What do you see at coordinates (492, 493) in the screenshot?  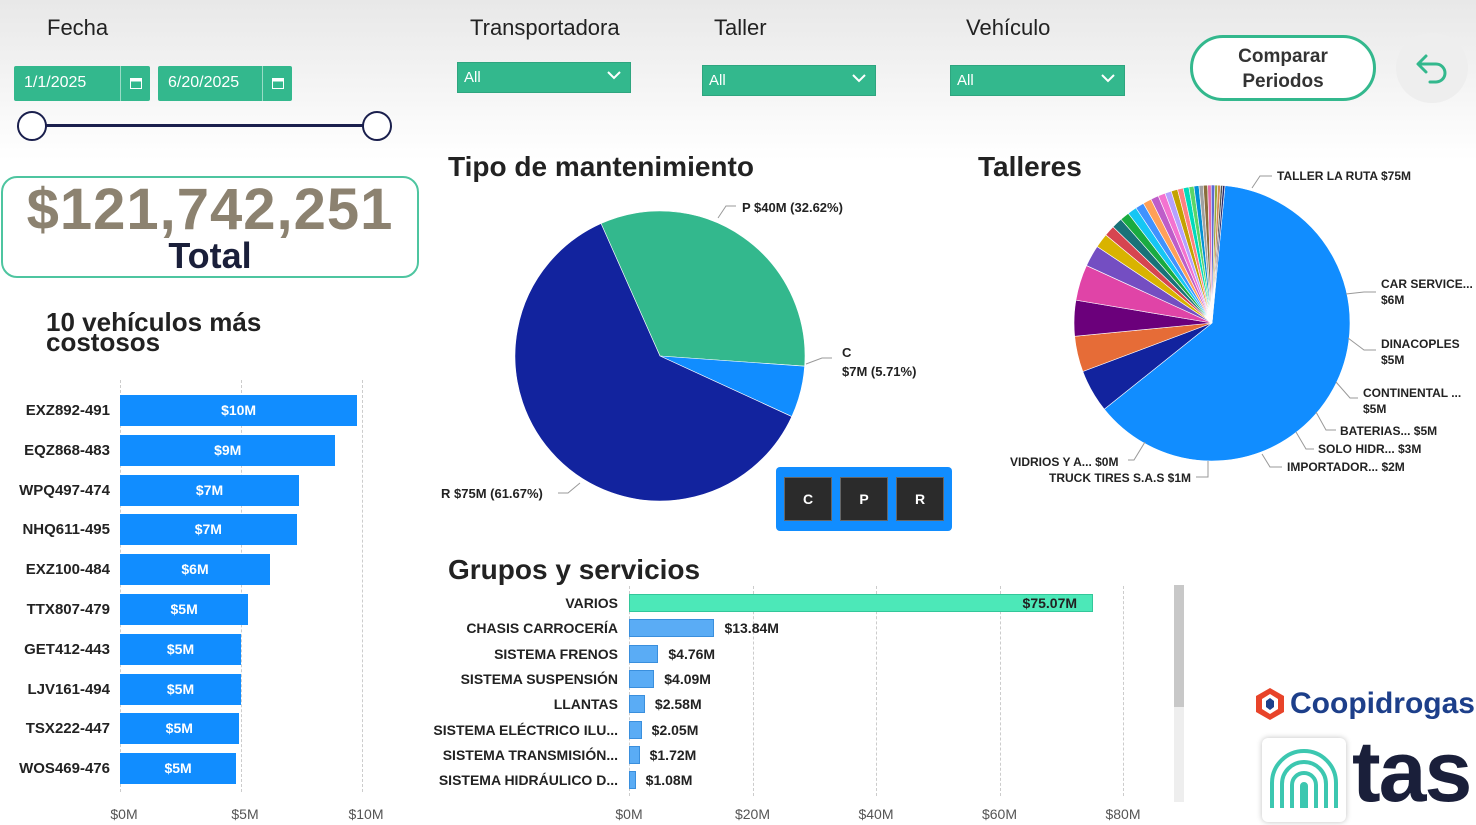 I see `pie-label-r: R $75M (61.67%)` at bounding box center [492, 493].